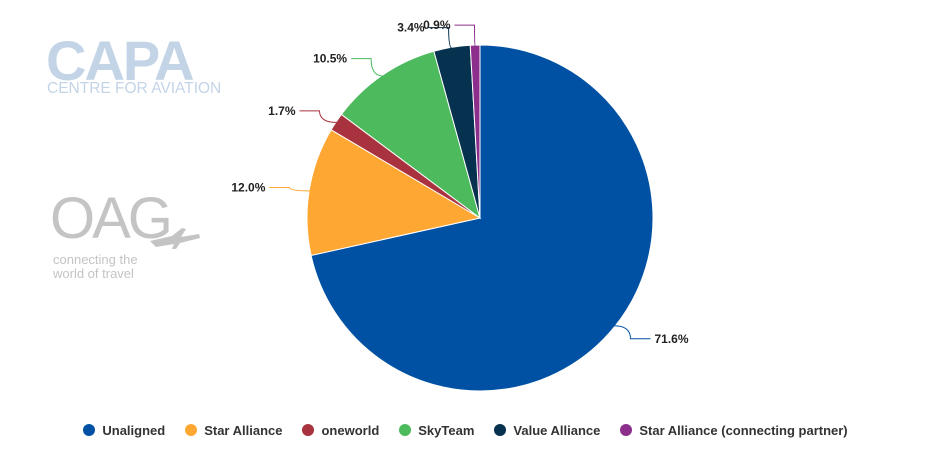 This screenshot has width=931, height=451. What do you see at coordinates (632, 332) in the screenshot?
I see `leader-line-unaligned` at bounding box center [632, 332].